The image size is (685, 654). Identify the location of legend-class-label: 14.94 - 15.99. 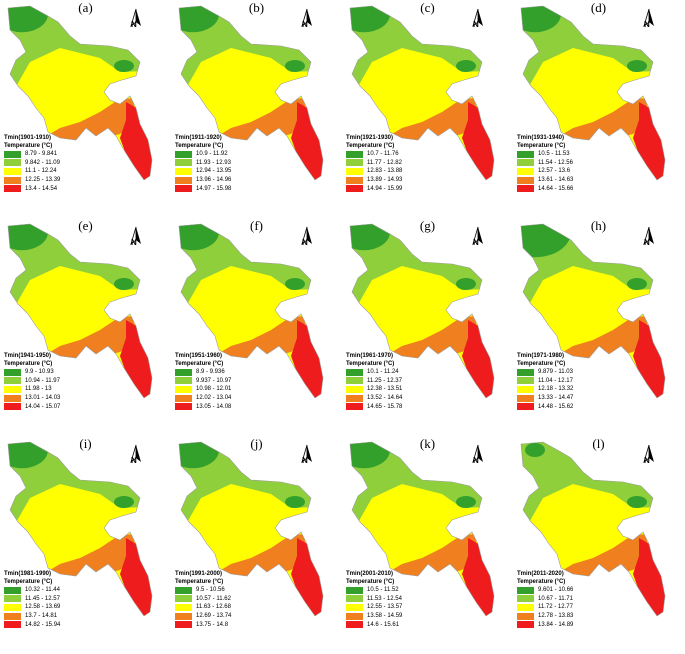
(385, 188).